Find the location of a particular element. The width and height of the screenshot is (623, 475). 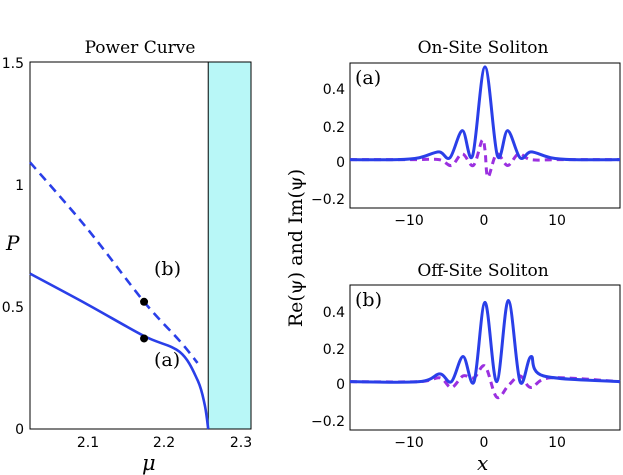

power-ytick-15: 1.5 is located at coordinates (13, 64).